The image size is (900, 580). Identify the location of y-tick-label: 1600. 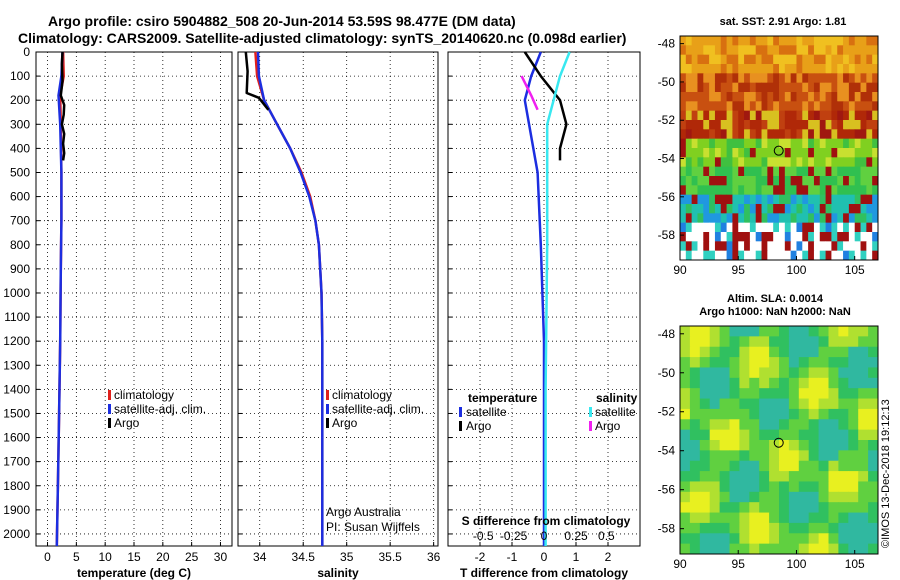
(16, 438).